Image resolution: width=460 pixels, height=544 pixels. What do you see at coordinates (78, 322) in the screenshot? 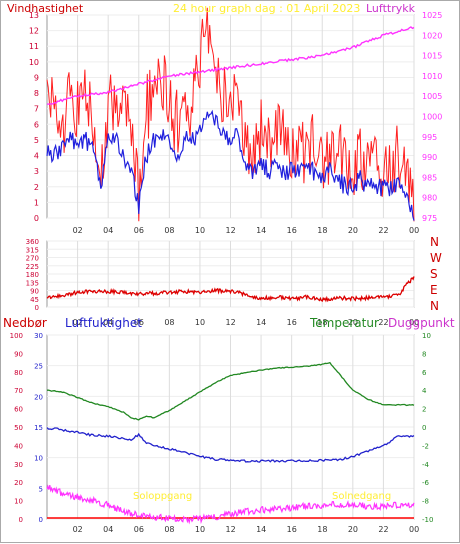
I see `dir-x-tick-02: 02` at bounding box center [78, 322].